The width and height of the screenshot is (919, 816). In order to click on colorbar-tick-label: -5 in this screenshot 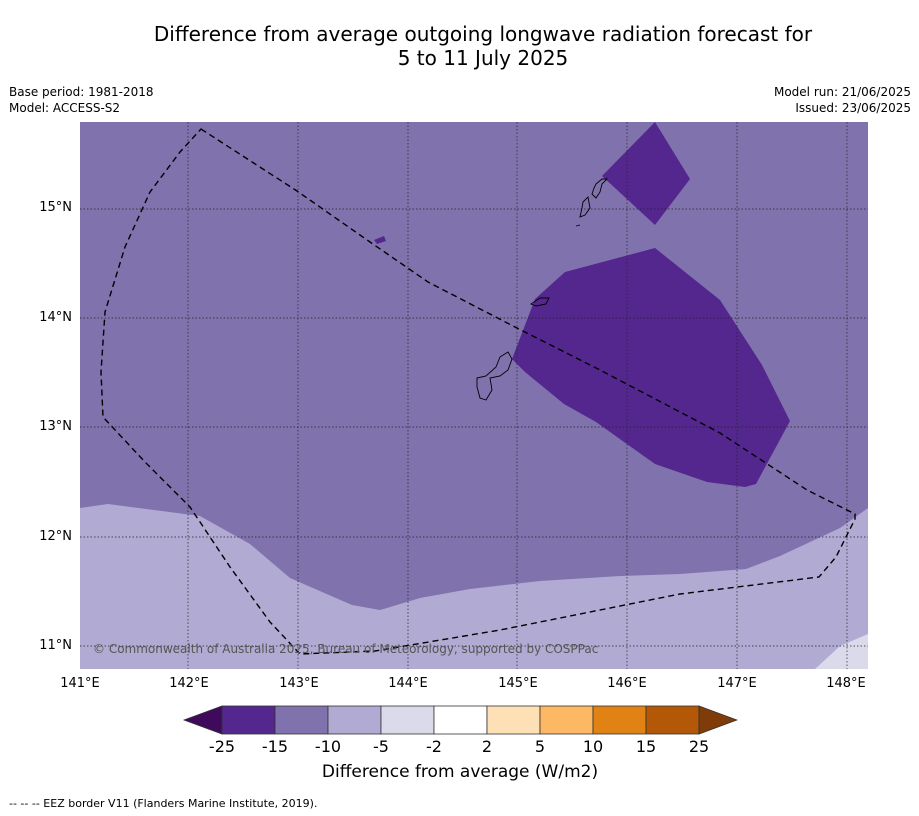, I will do `click(381, 746)`.